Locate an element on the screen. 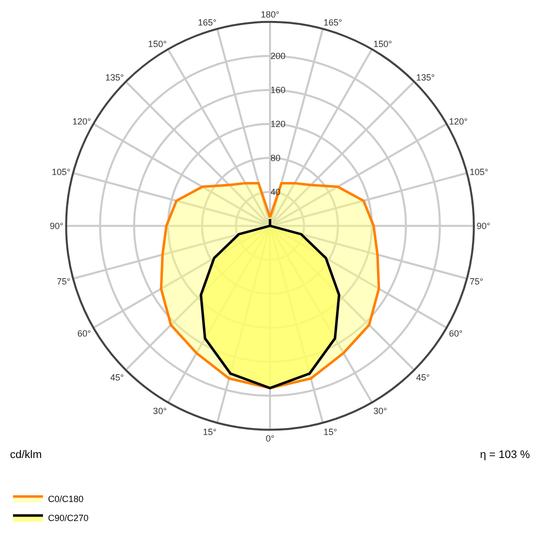 Image resolution: width=540 pixels, height=540 pixels. y-tick-label: 120 is located at coordinates (278, 123).